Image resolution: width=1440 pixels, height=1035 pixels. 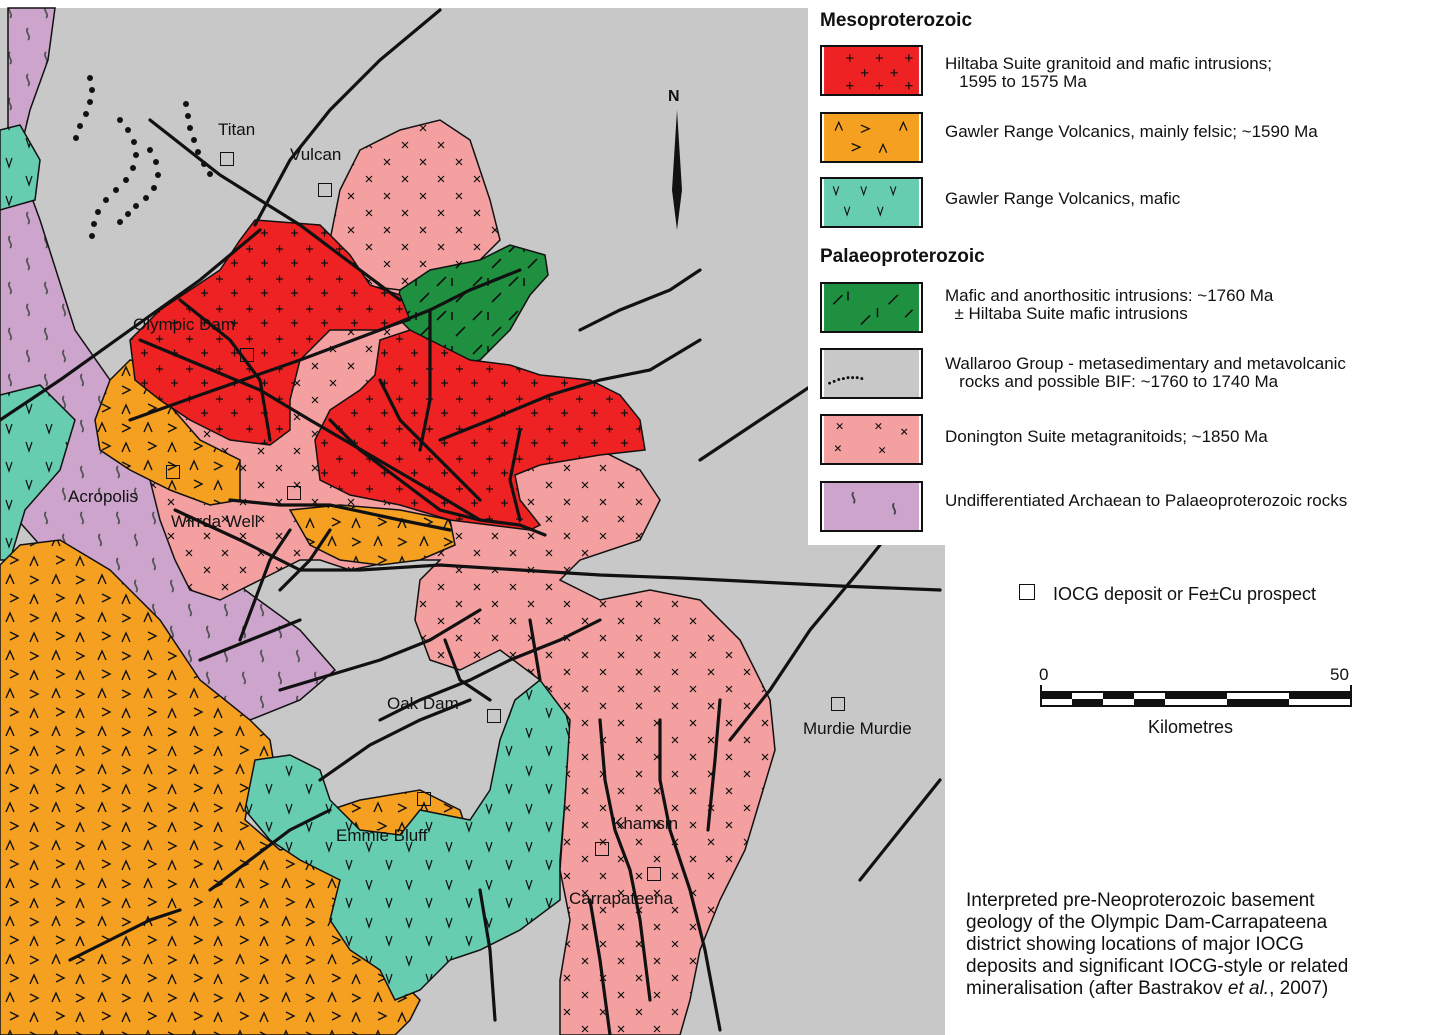 What do you see at coordinates (1184, 594) in the screenshot?
I see `deposit-symbol-label: IOCG deposit or Fe±Cu prospect` at bounding box center [1184, 594].